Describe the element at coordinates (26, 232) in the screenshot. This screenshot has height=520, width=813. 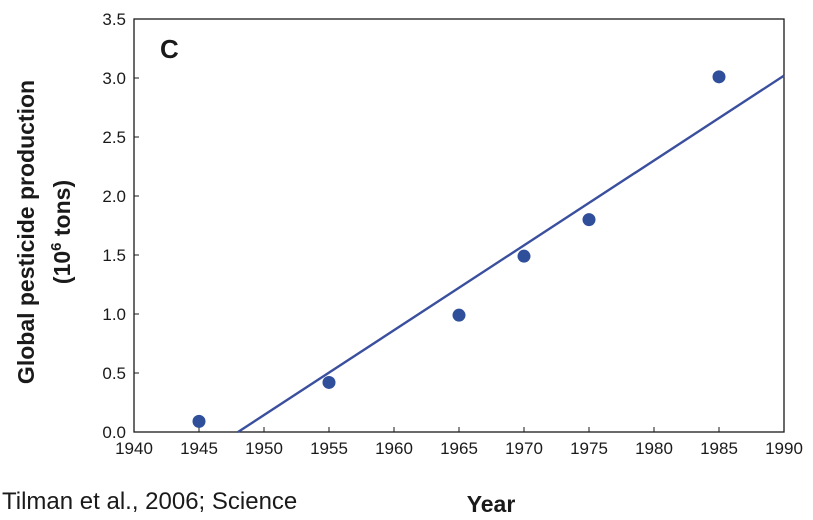
I see `y-axis-label-line1: Global pesticide production` at that location.